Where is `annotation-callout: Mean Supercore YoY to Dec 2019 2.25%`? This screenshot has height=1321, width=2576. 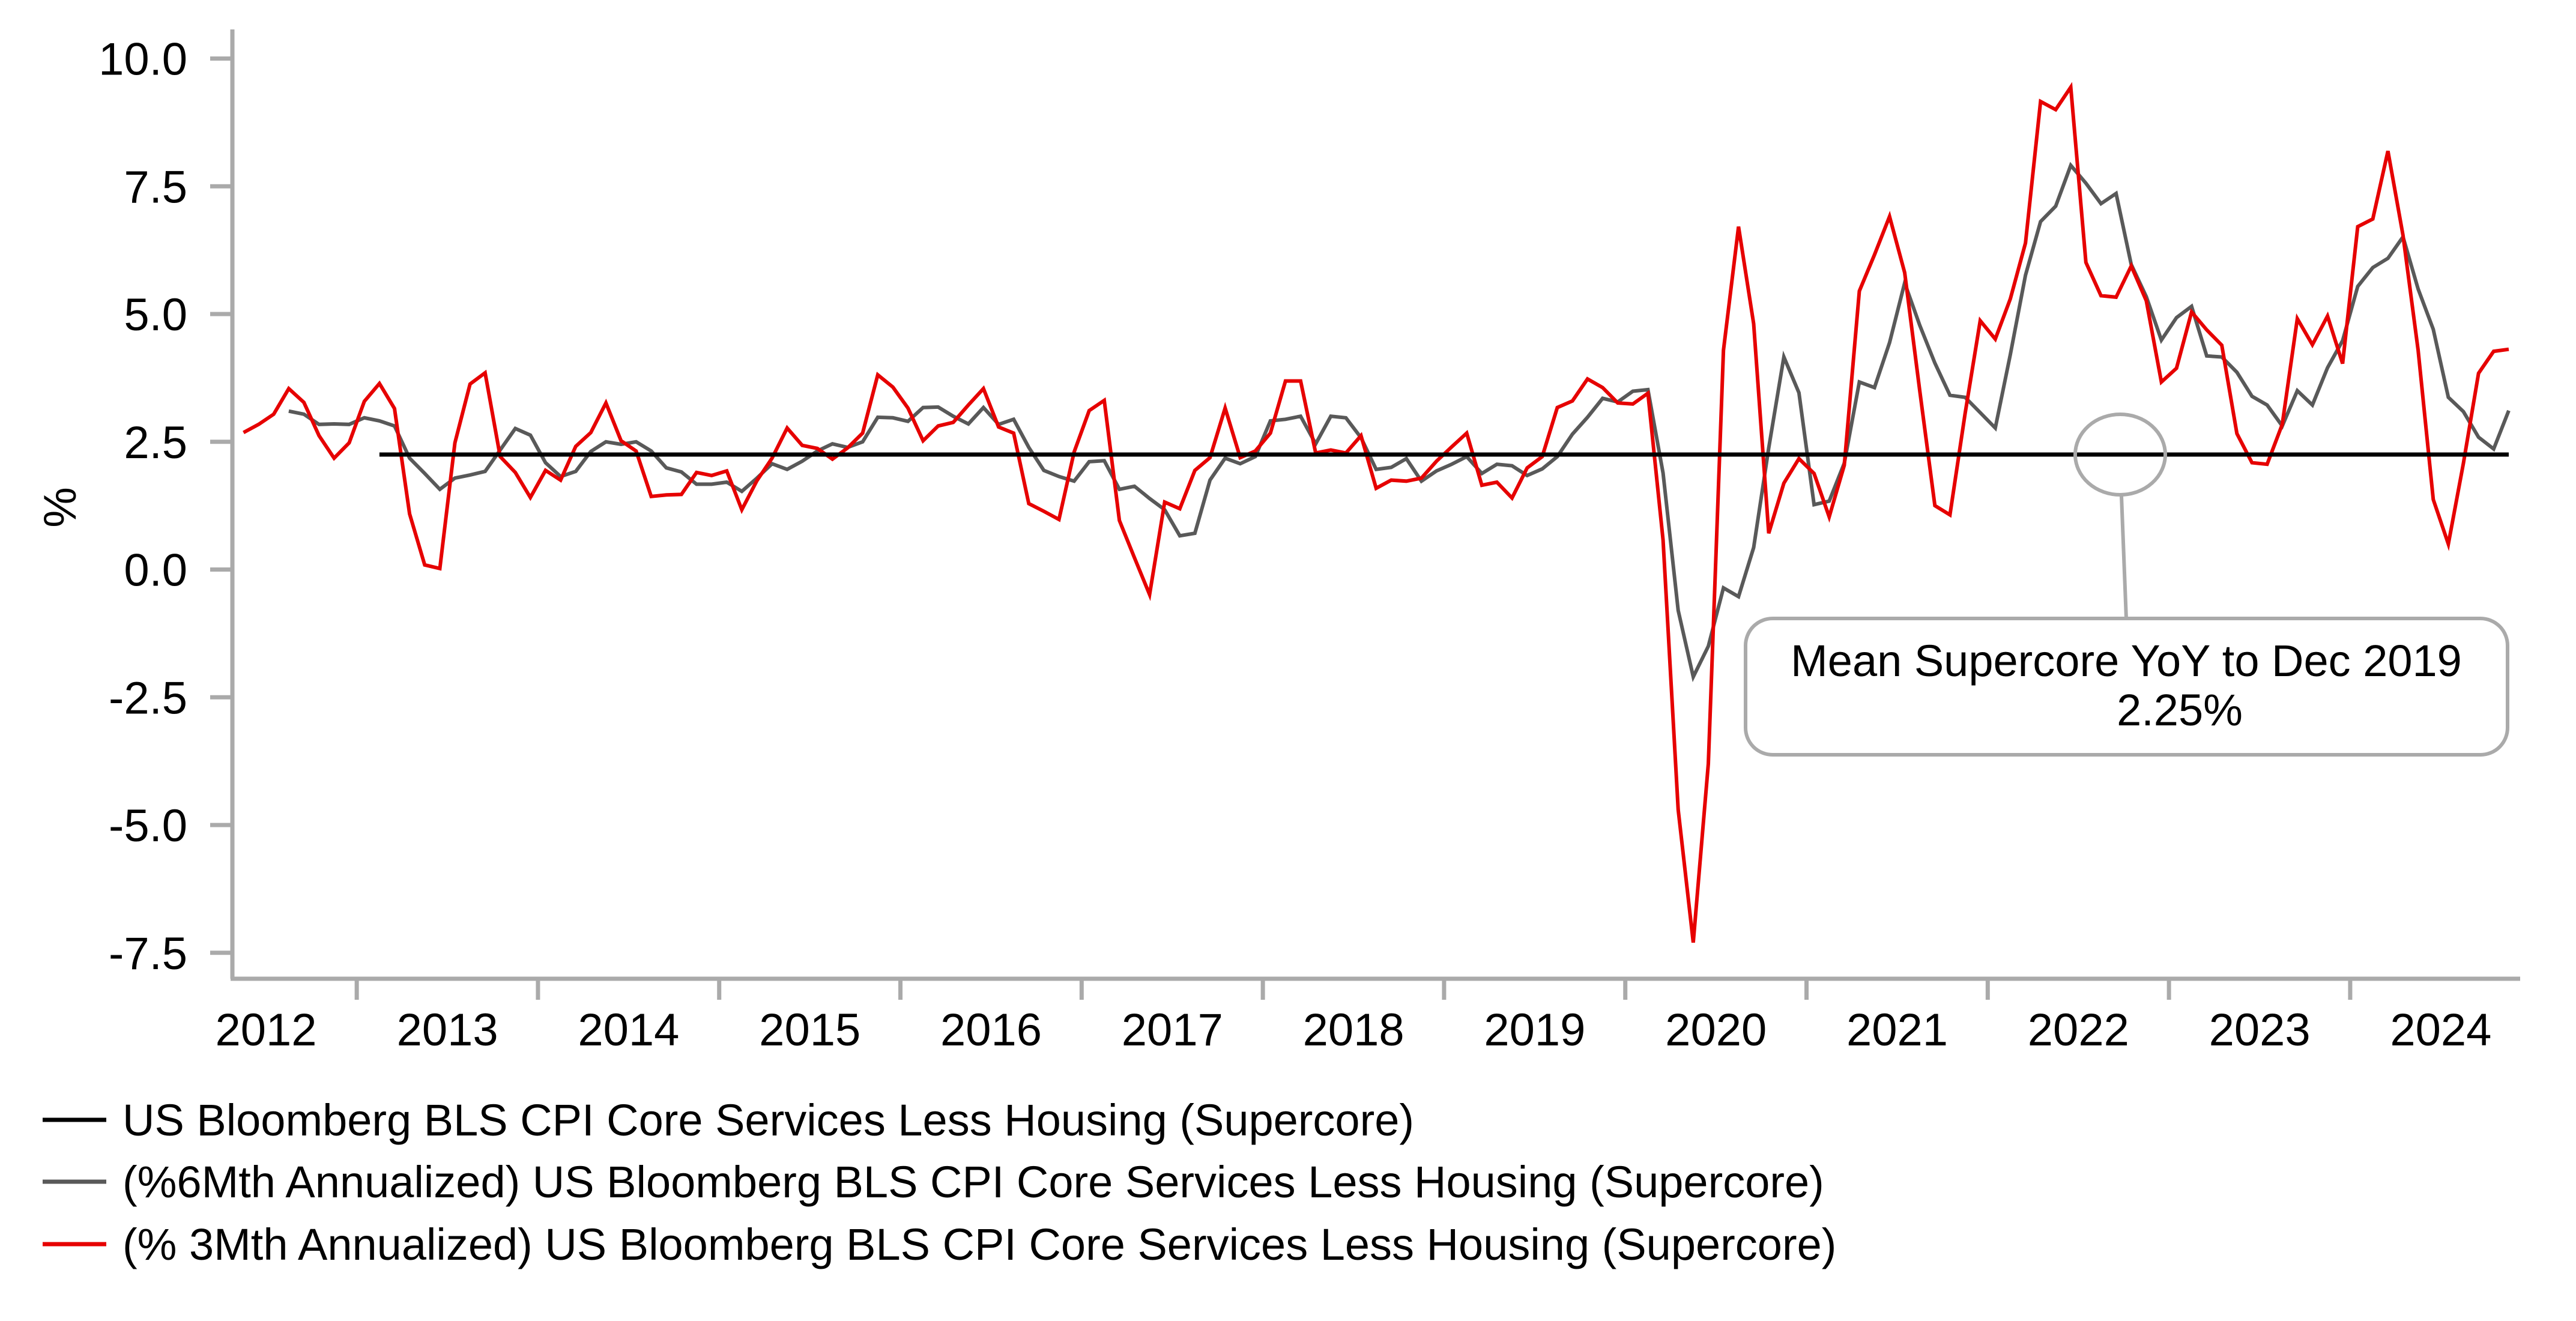 annotation-callout: Mean Supercore YoY to Dec 2019 2.25% is located at coordinates (2126, 585).